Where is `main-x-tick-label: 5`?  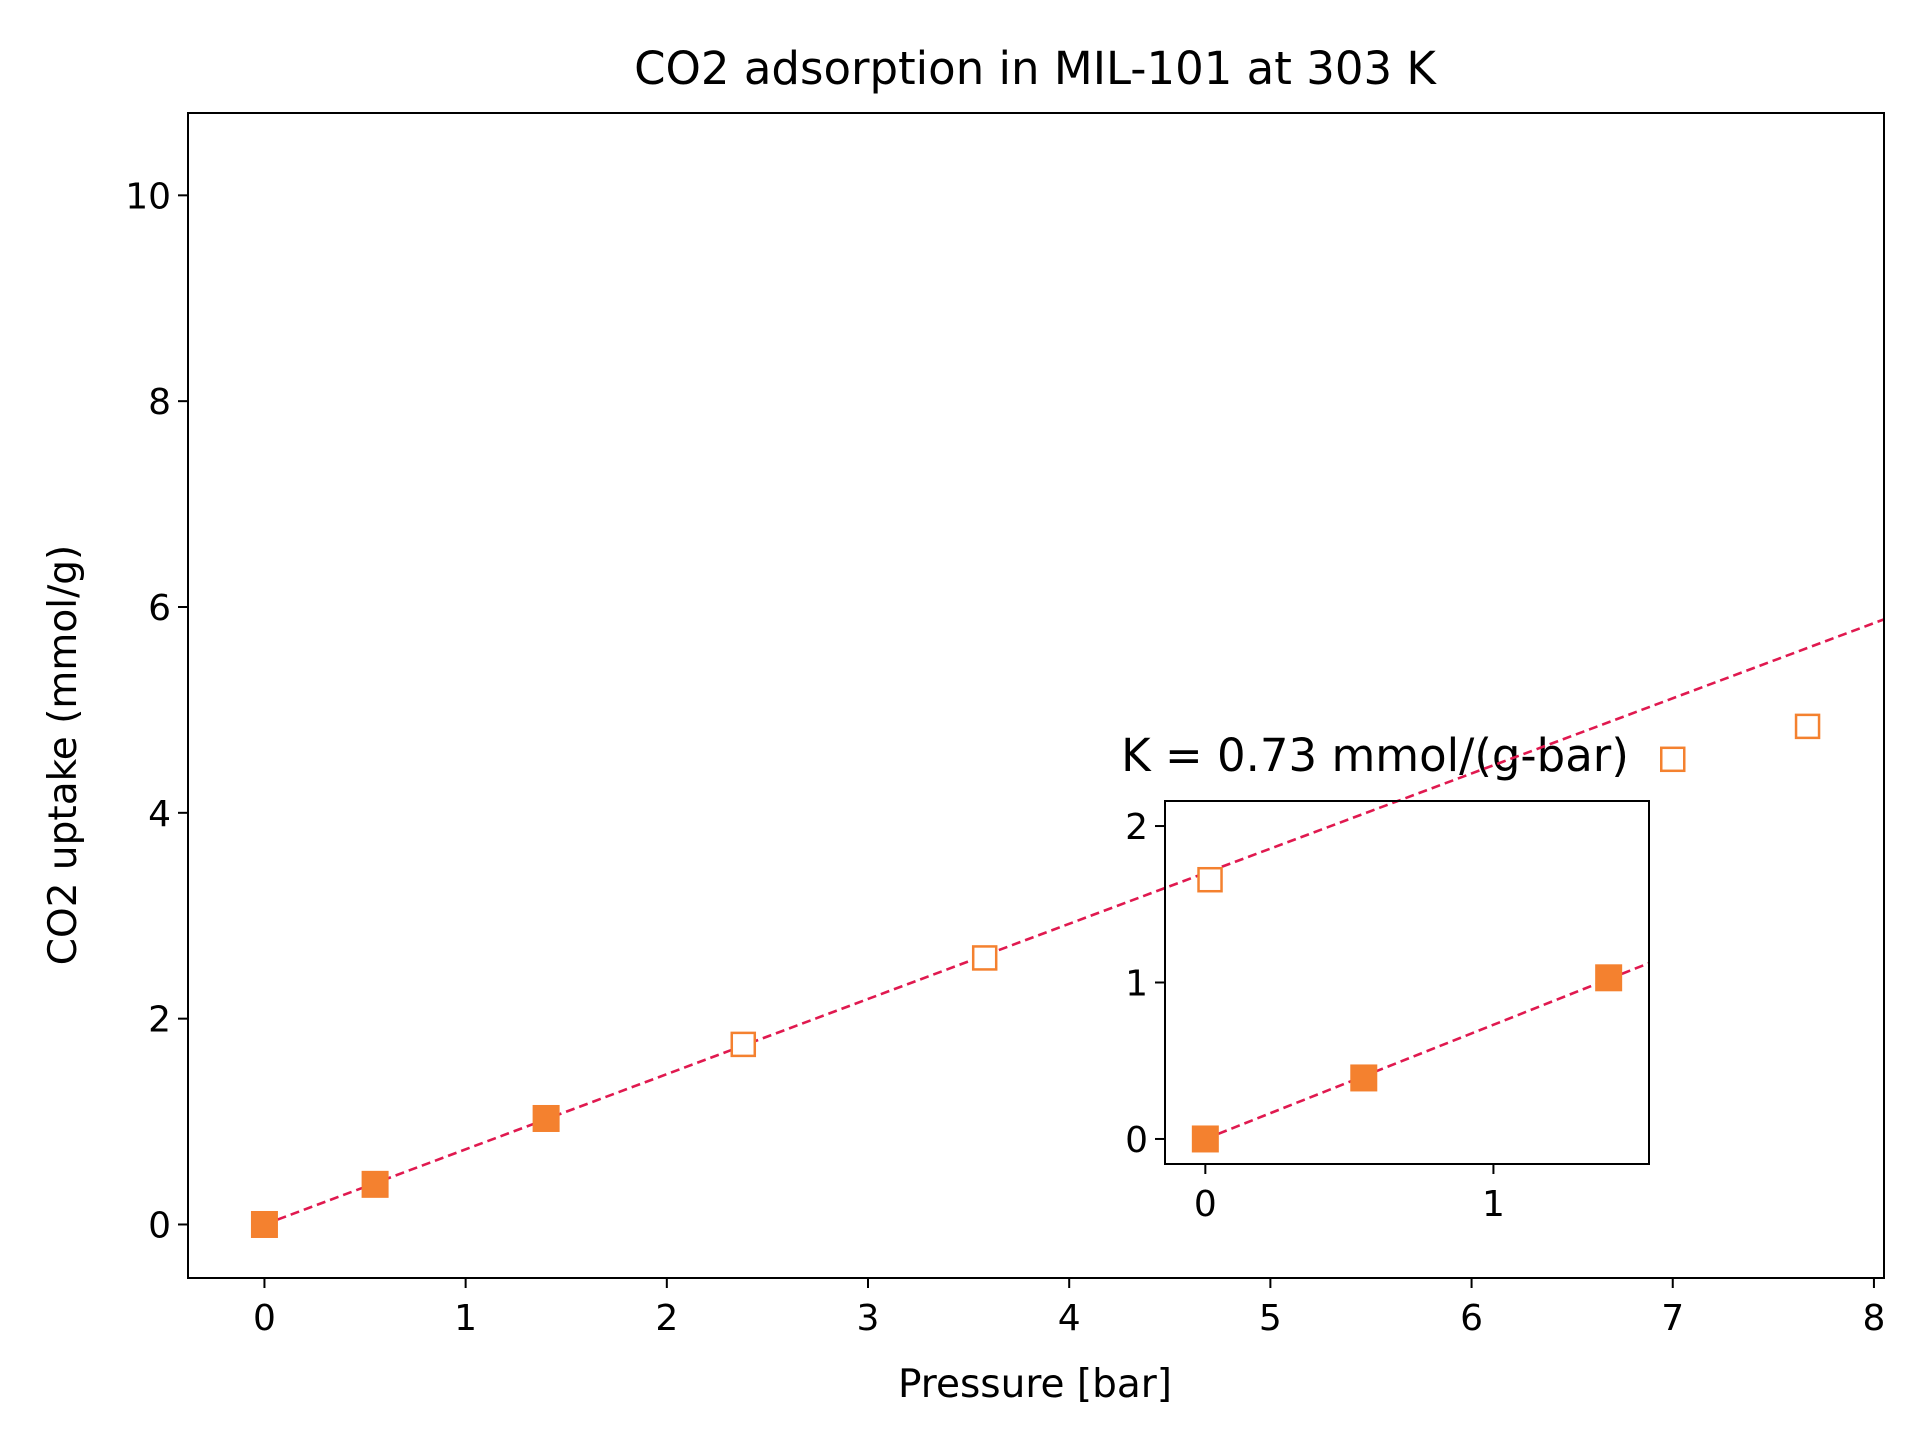
main-x-tick-label: 5 is located at coordinates (1270, 1318).